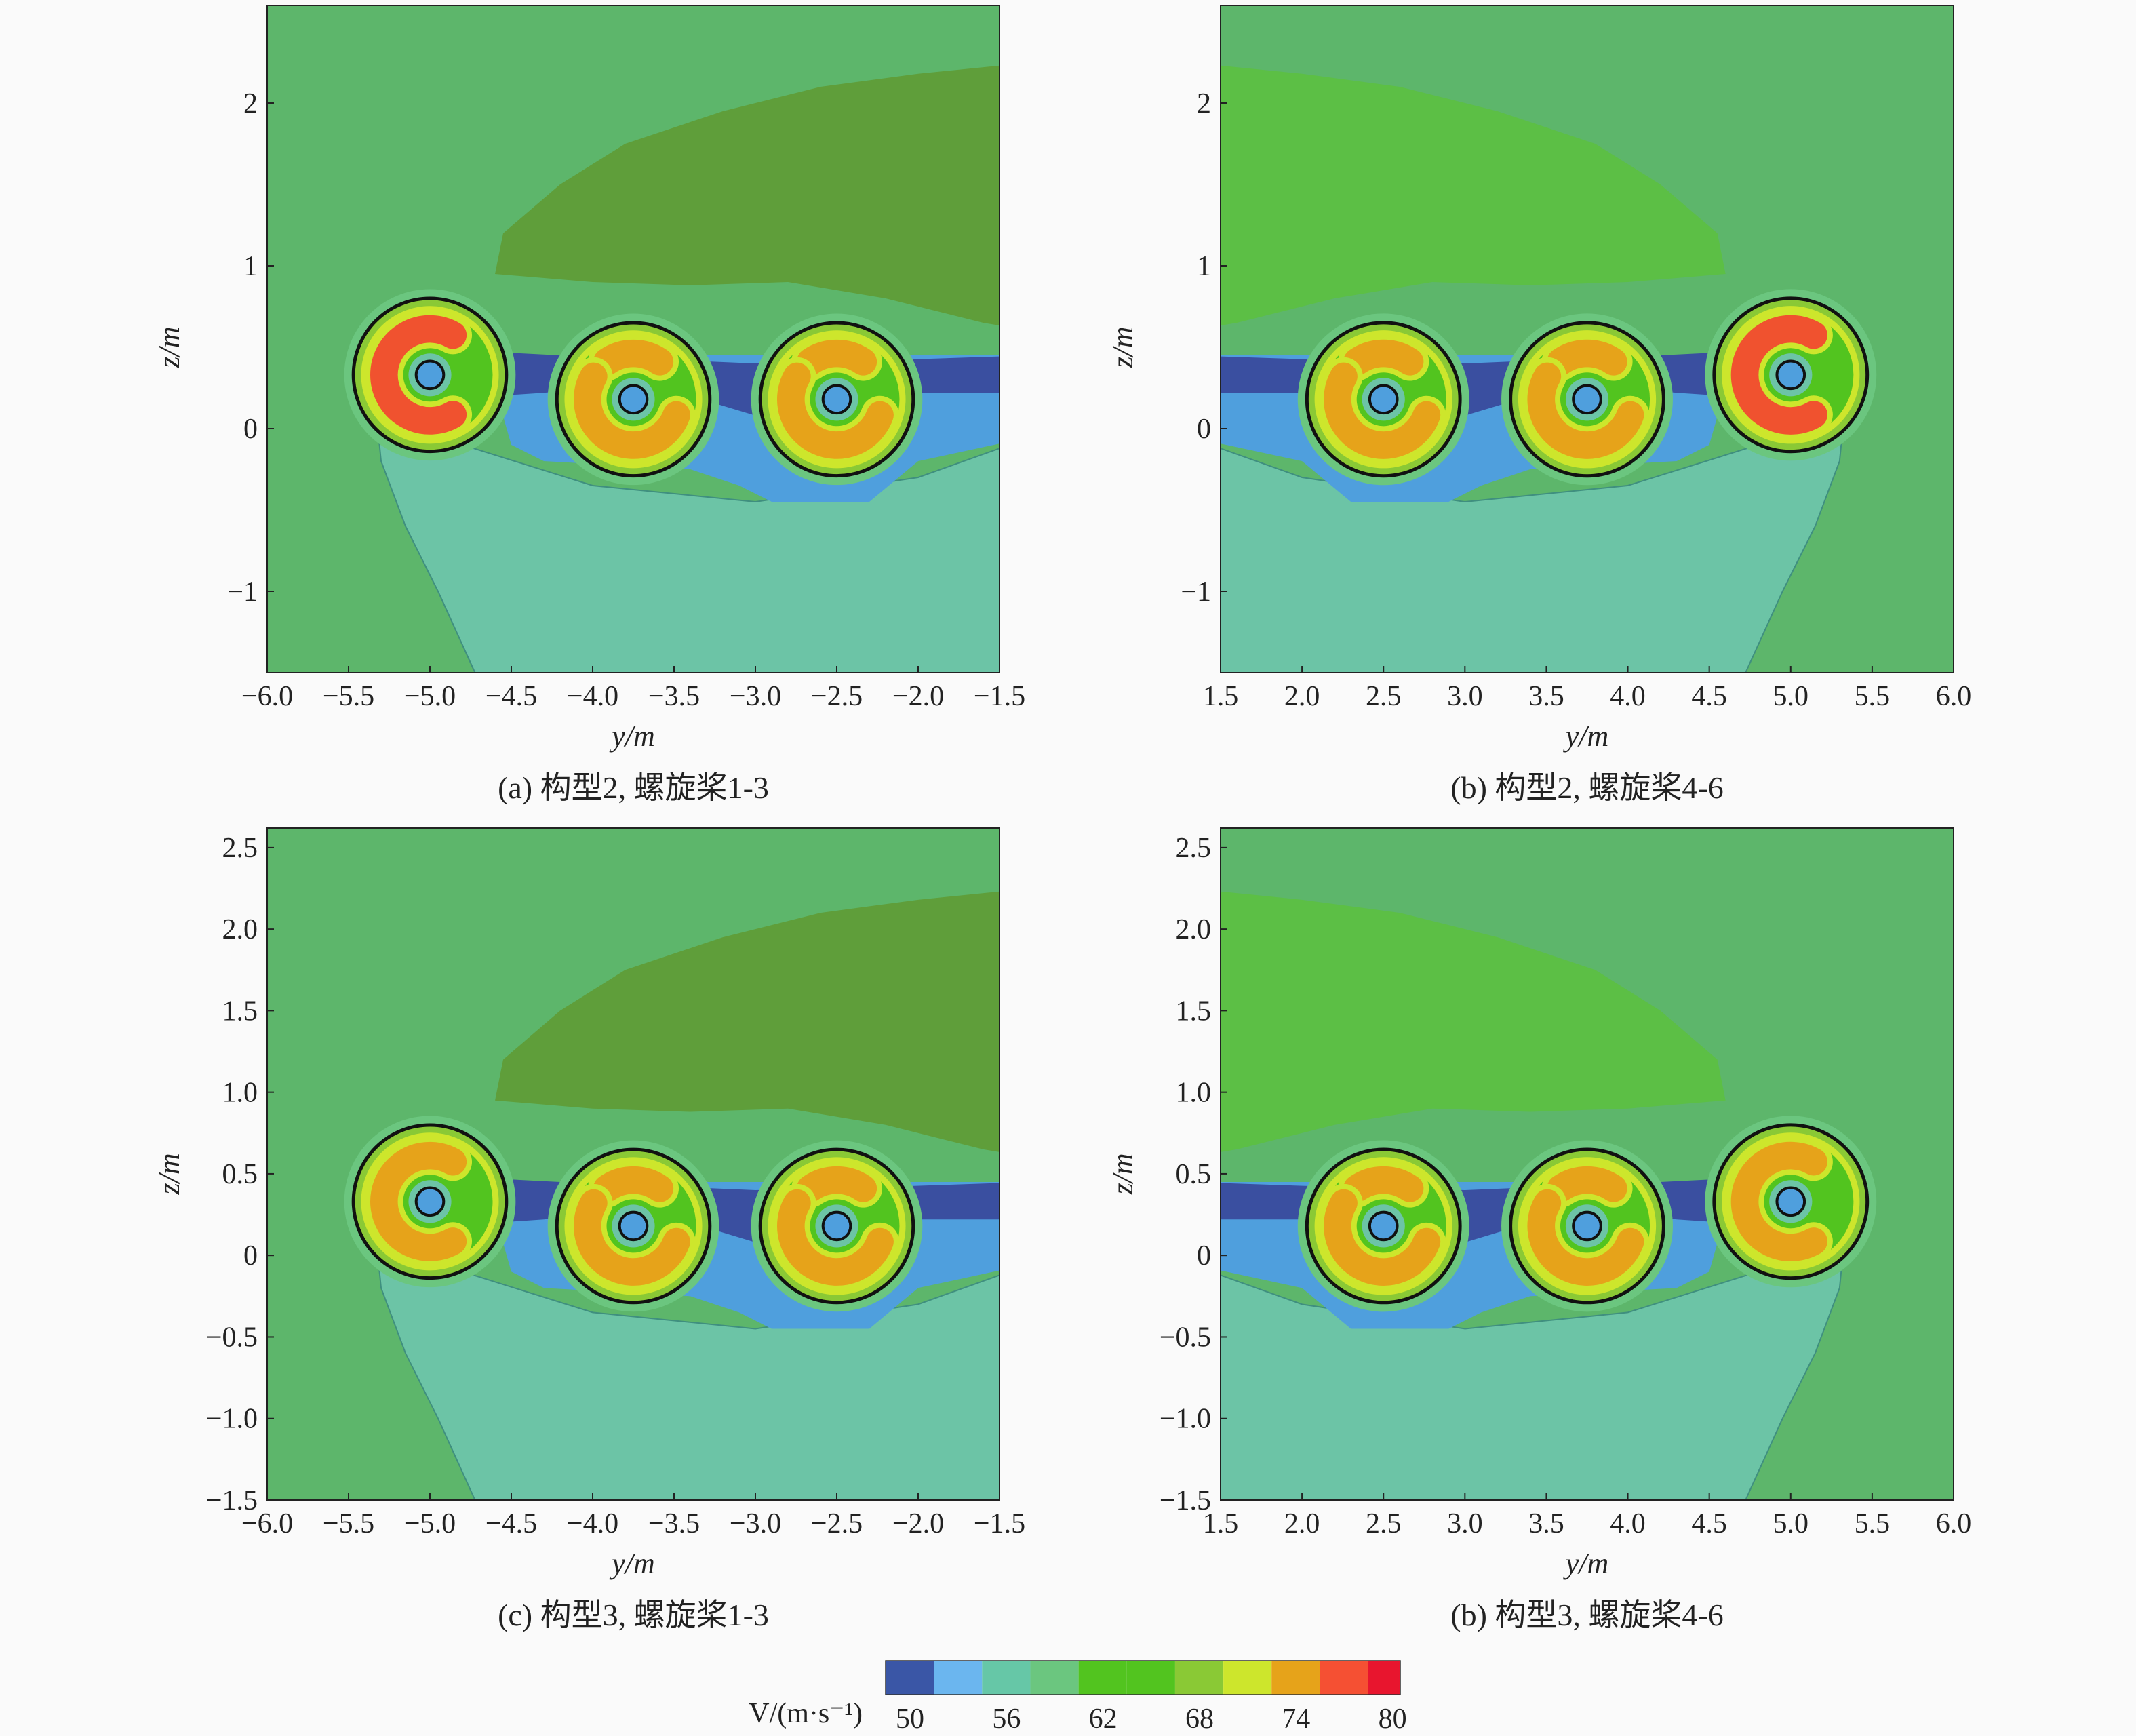 This screenshot has height=1736, width=2136. Describe the element at coordinates (1587, 787) in the screenshot. I see `panel-caption: (b) 构型2, 螺旋桨4-6` at that location.